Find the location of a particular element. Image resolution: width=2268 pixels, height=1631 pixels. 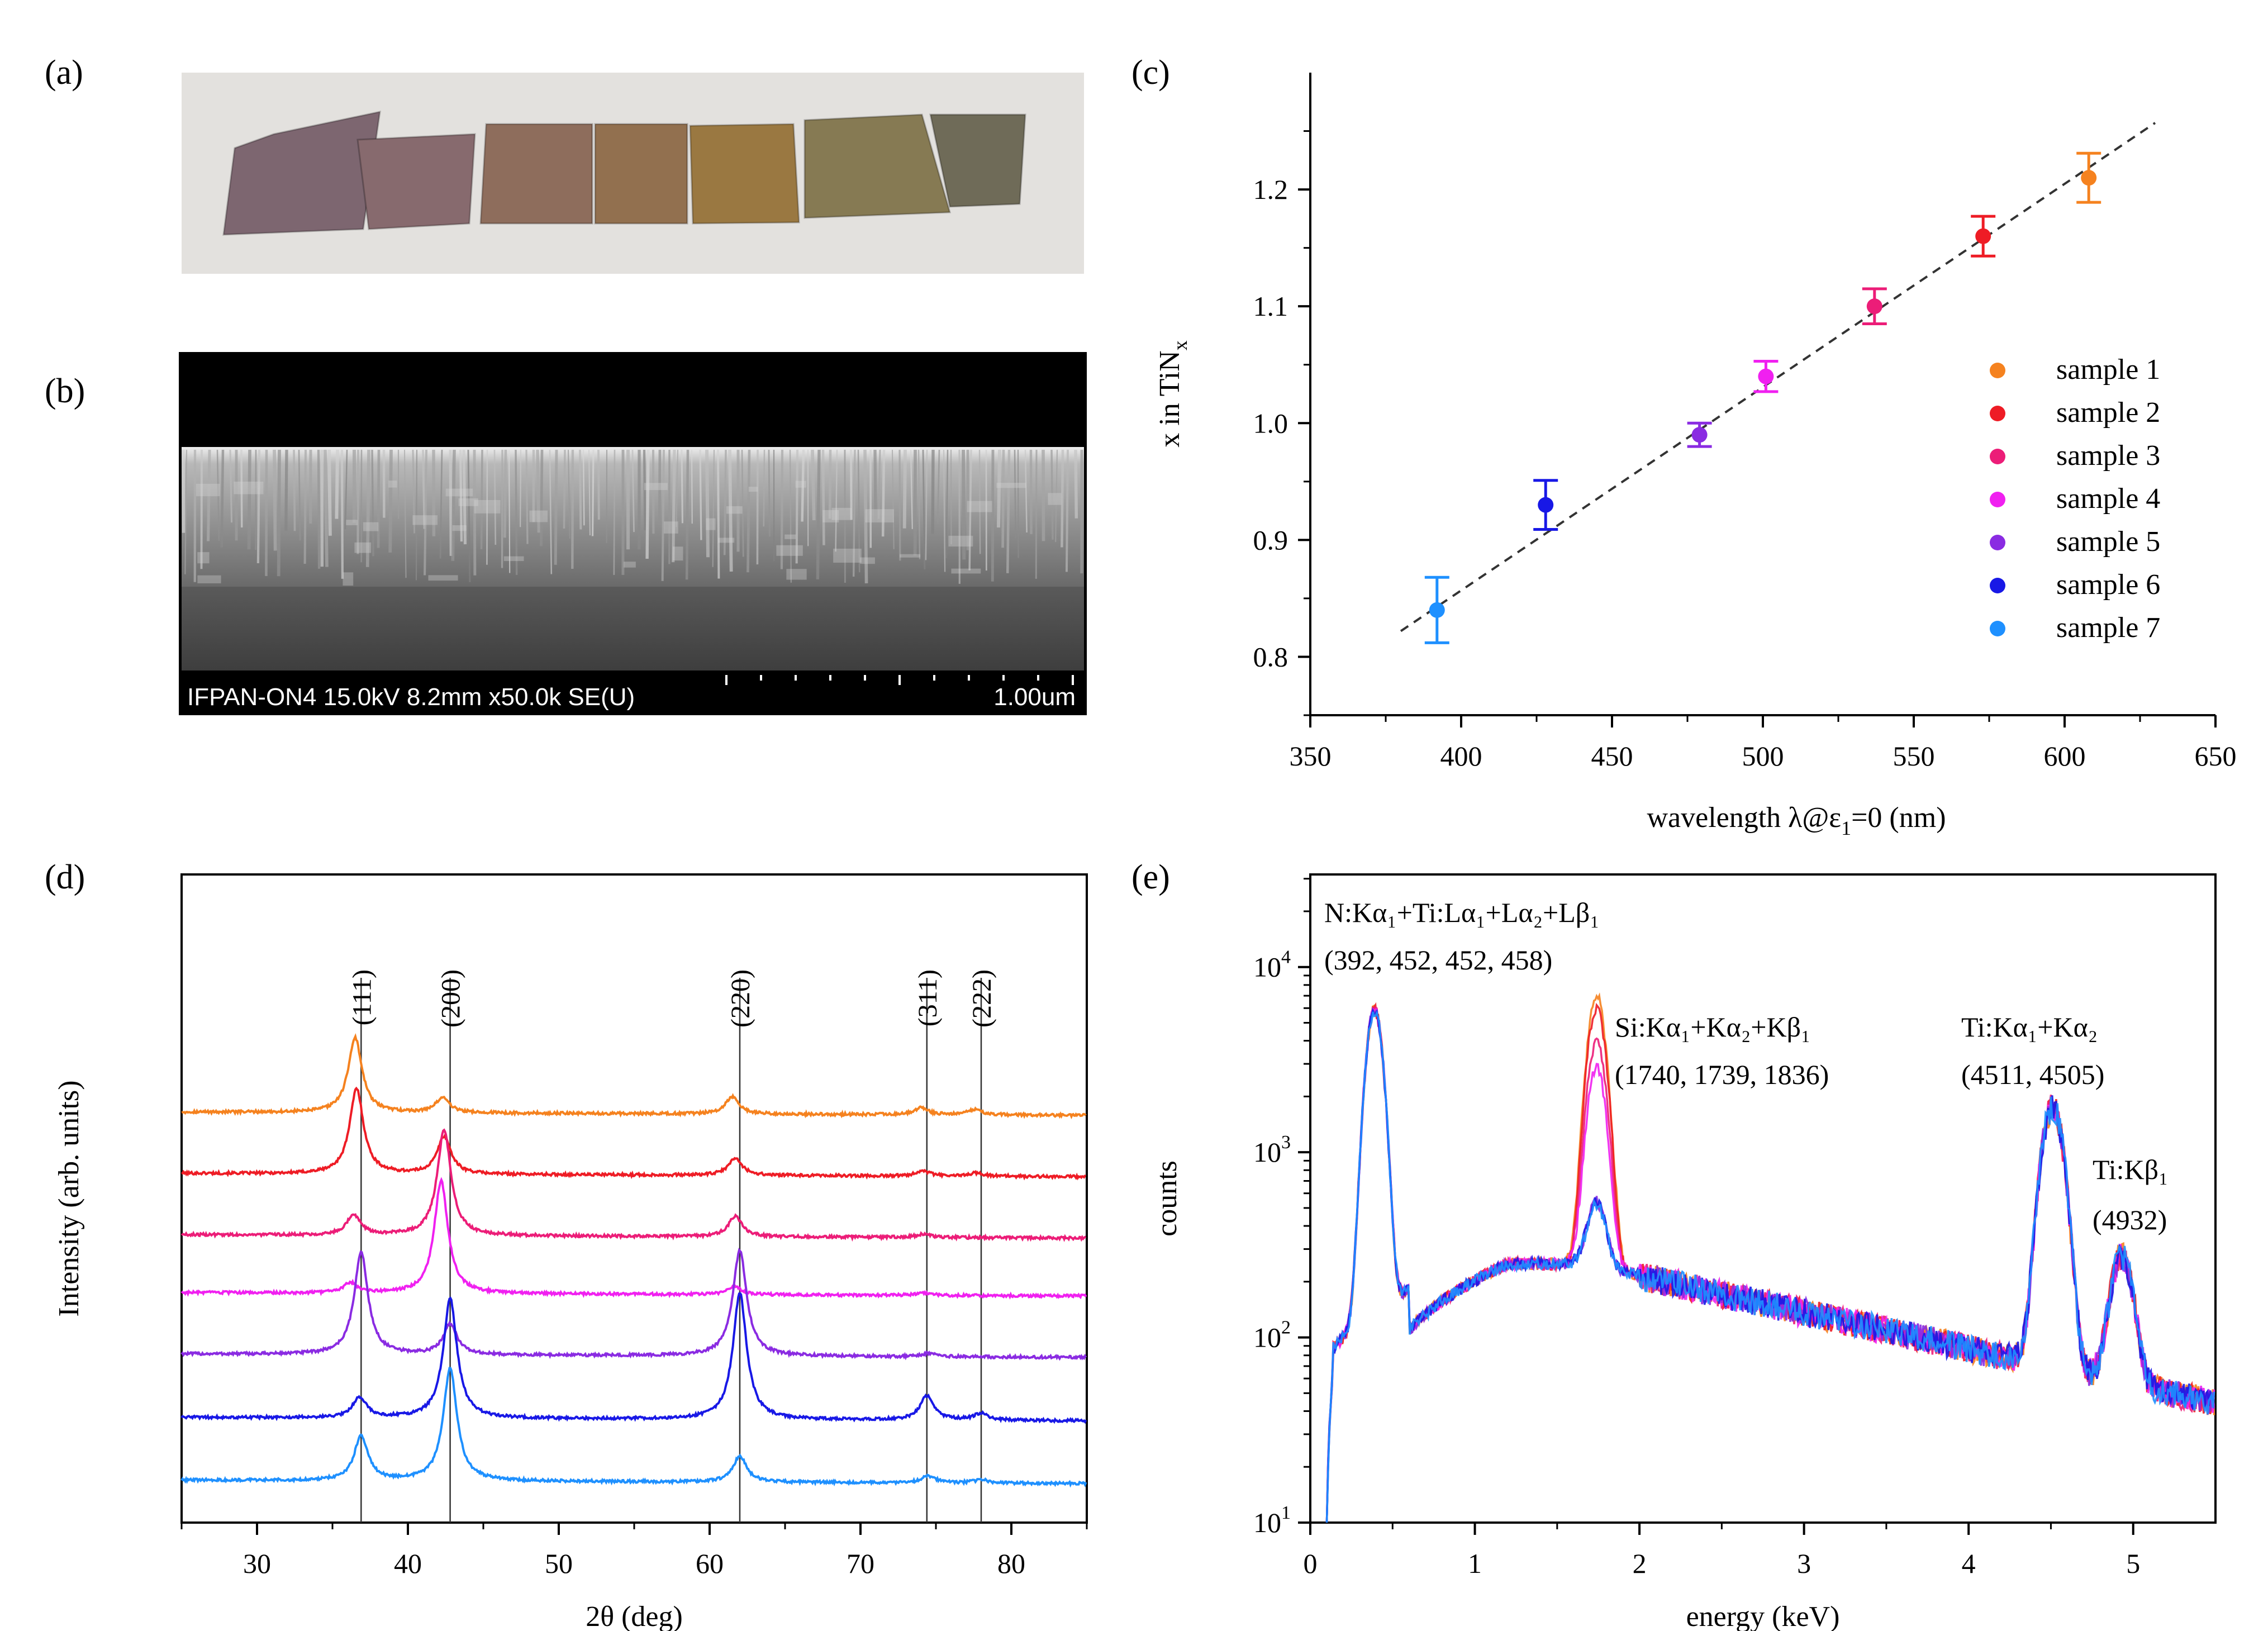

reference-label: (222) is located at coordinates (982, 998).